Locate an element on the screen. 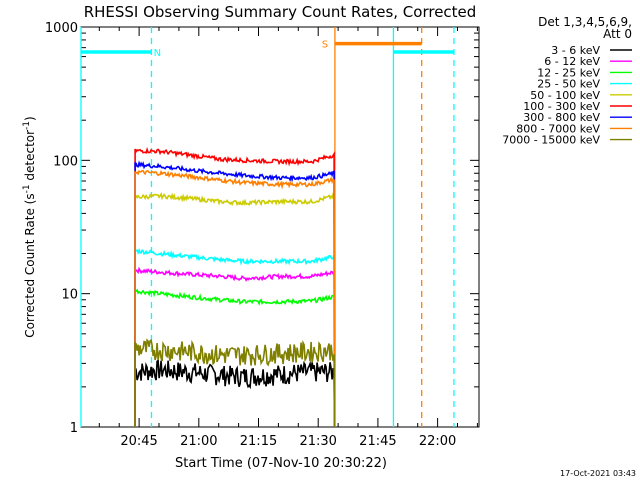 Image resolution: width=640 pixels, height=485 pixels. legend-label-7000-15000-kev: 7000 - 15000 keV is located at coordinates (551, 140).